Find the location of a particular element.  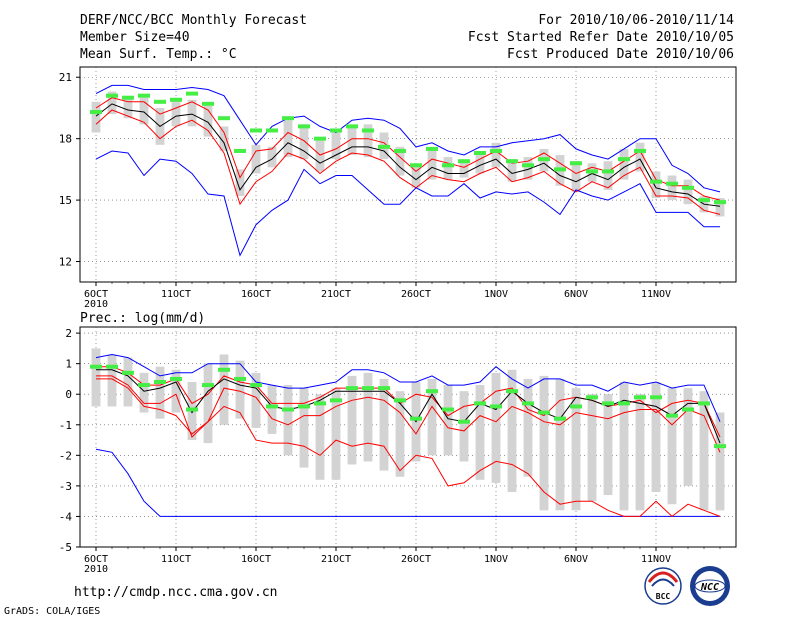

ncc-logo-text: NCC is located at coordinates (709, 587).